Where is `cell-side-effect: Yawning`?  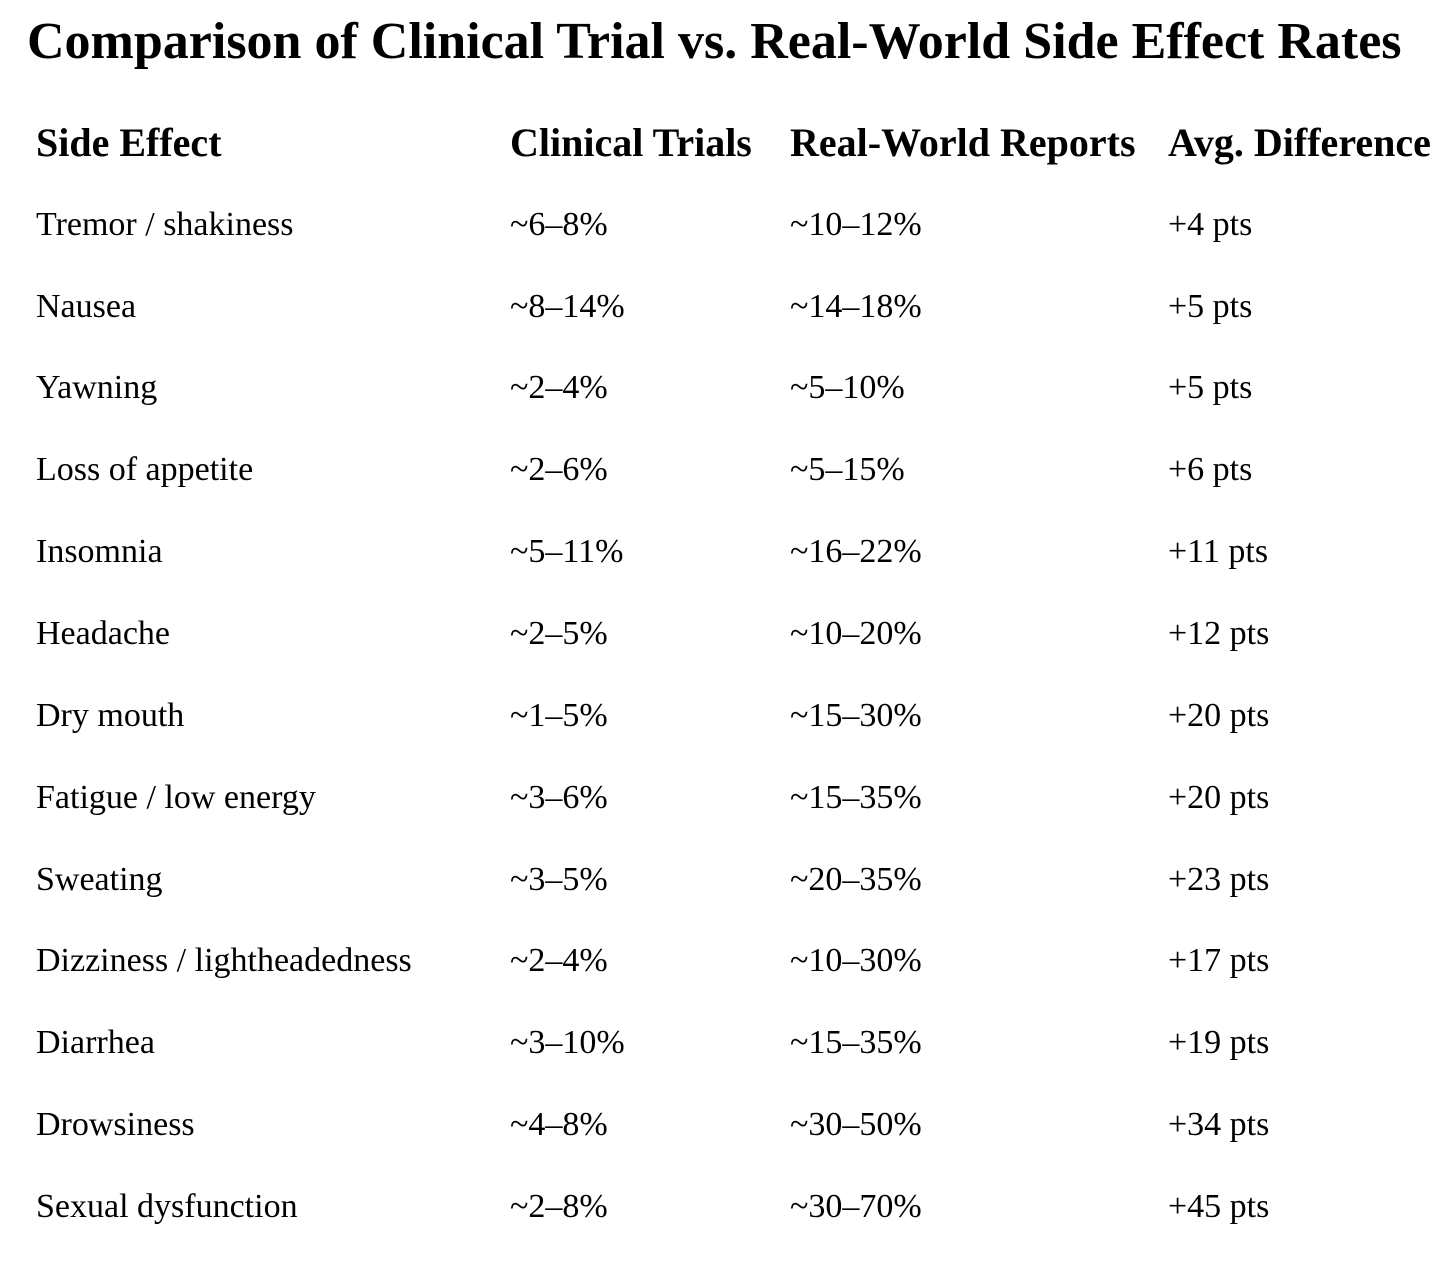
cell-side-effect: Yawning is located at coordinates (97, 388).